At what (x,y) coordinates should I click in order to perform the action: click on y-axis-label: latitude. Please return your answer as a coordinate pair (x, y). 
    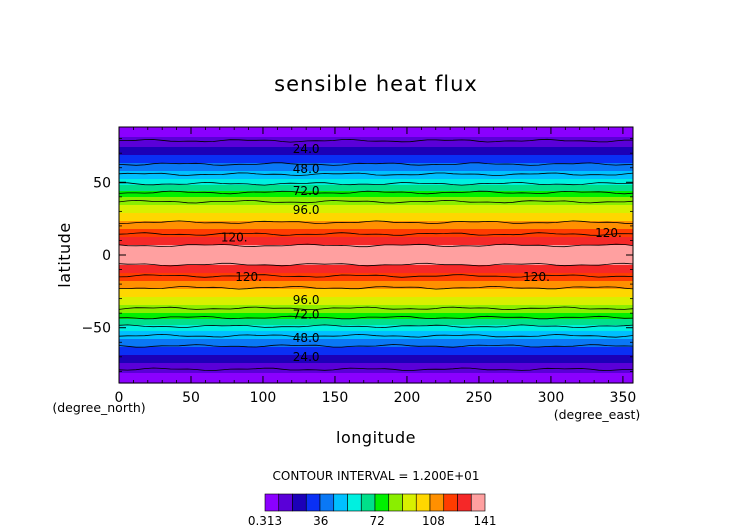
    Looking at the image, I should click on (64, 254).